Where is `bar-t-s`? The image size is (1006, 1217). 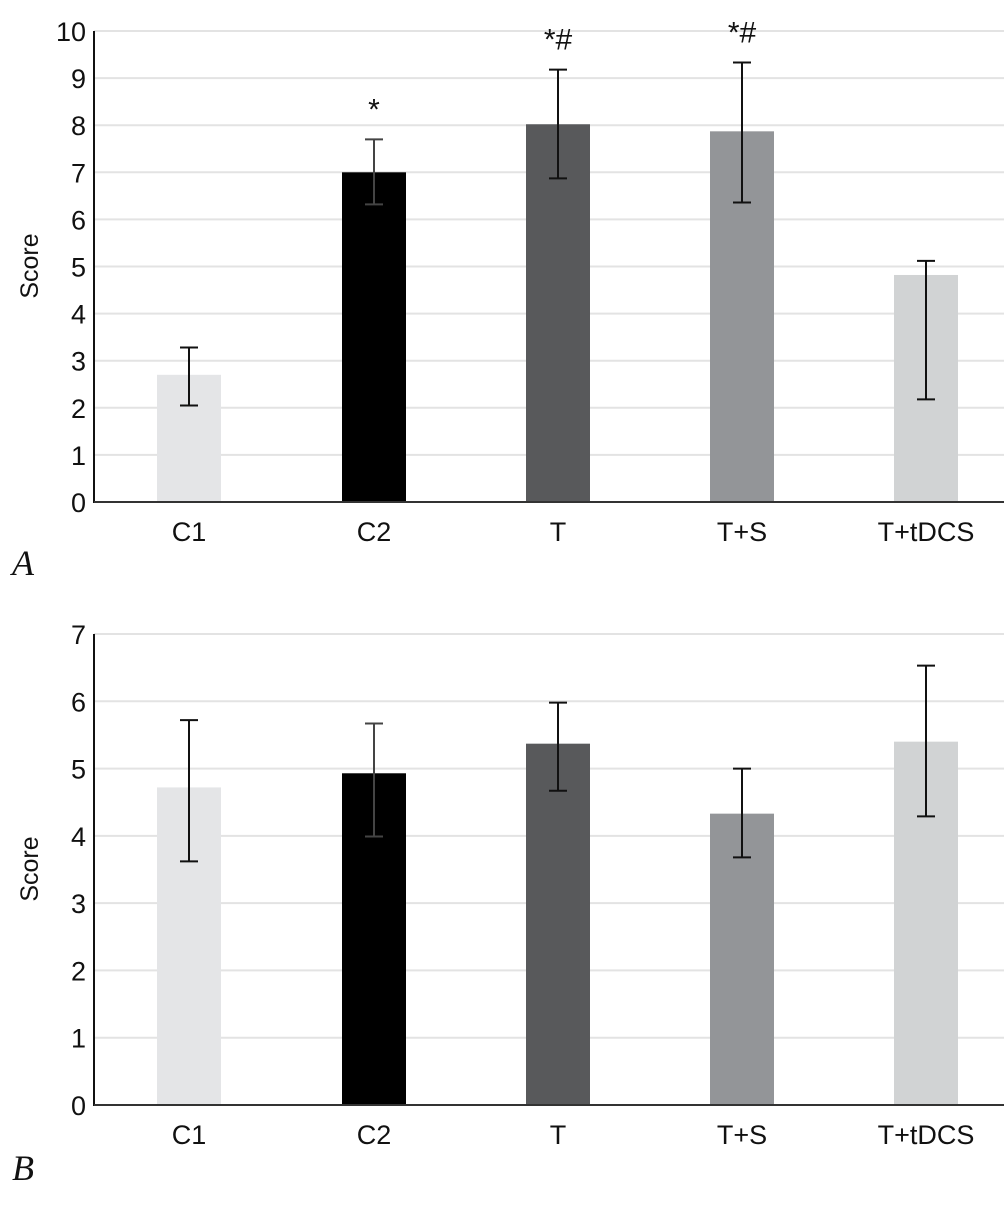 bar-t-s is located at coordinates (742, 959).